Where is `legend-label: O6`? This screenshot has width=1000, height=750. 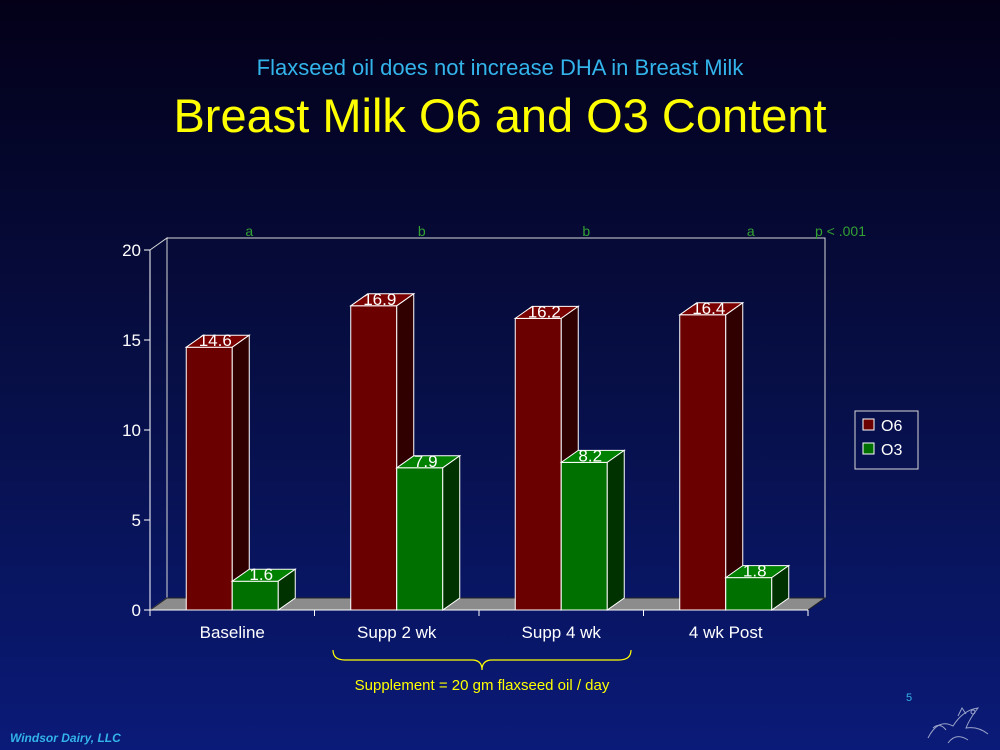
legend-label: O6 is located at coordinates (891, 426).